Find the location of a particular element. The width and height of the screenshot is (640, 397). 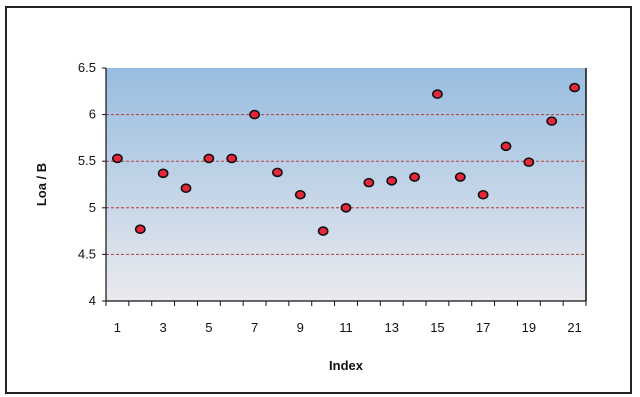

y-tick-label: 4.5 is located at coordinates (87, 253).